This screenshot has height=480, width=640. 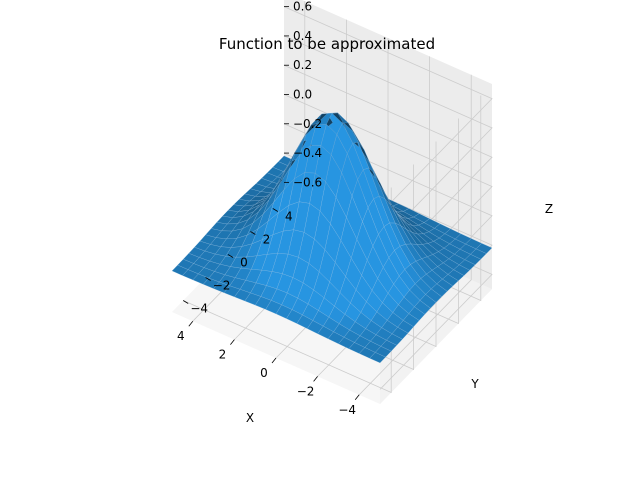 What do you see at coordinates (302, 95) in the screenshot?
I see `z-tick-label: 0.0` at bounding box center [302, 95].